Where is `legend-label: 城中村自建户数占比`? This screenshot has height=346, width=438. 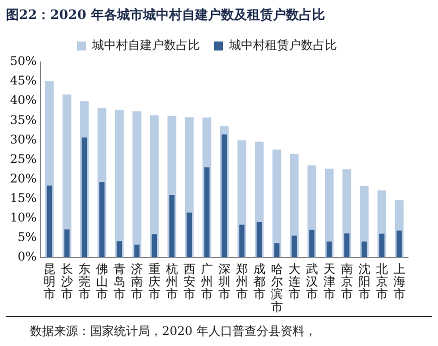 legend-label: 城中村自建户数占比 is located at coordinates (145, 45).